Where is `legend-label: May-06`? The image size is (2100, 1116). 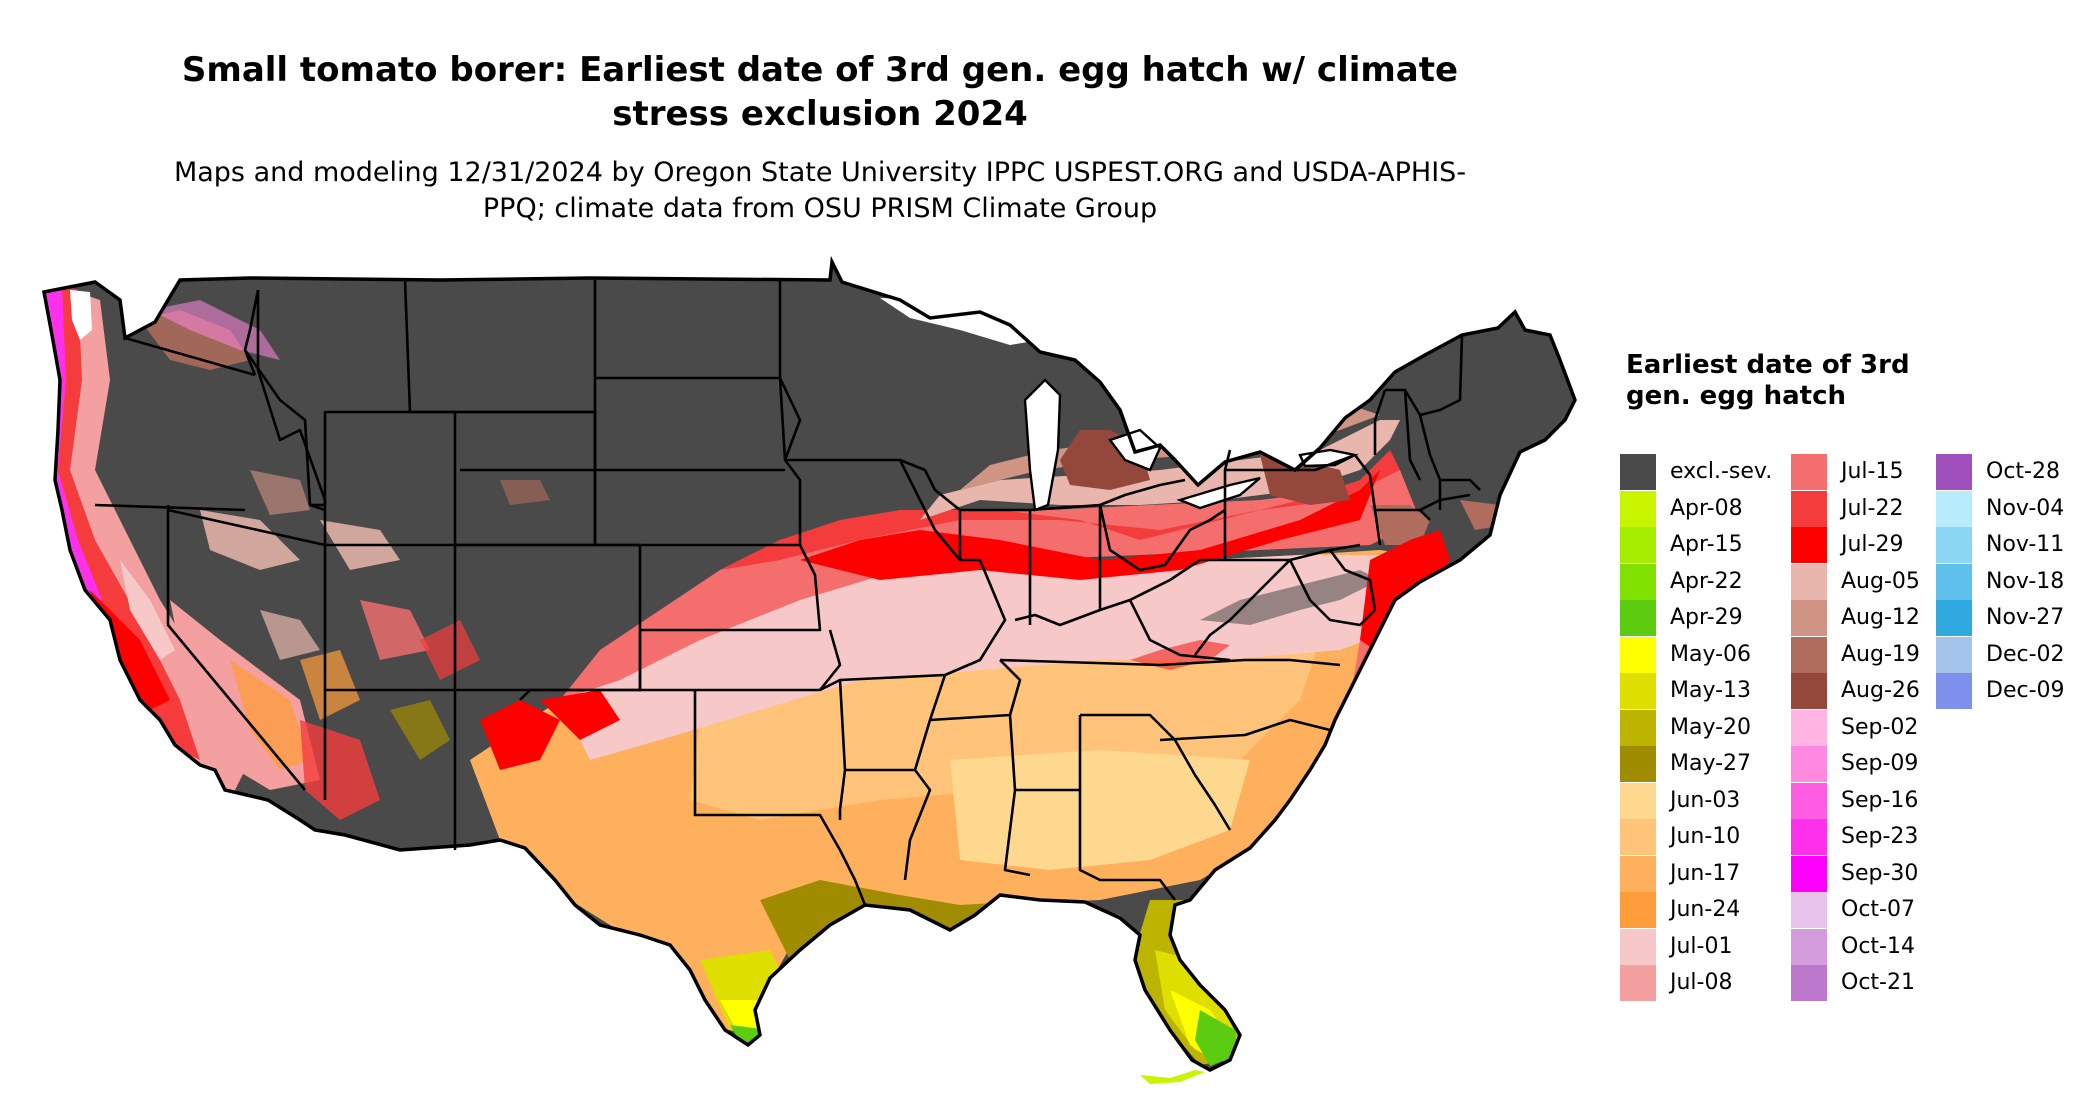 legend-label: May-06 is located at coordinates (1711, 654).